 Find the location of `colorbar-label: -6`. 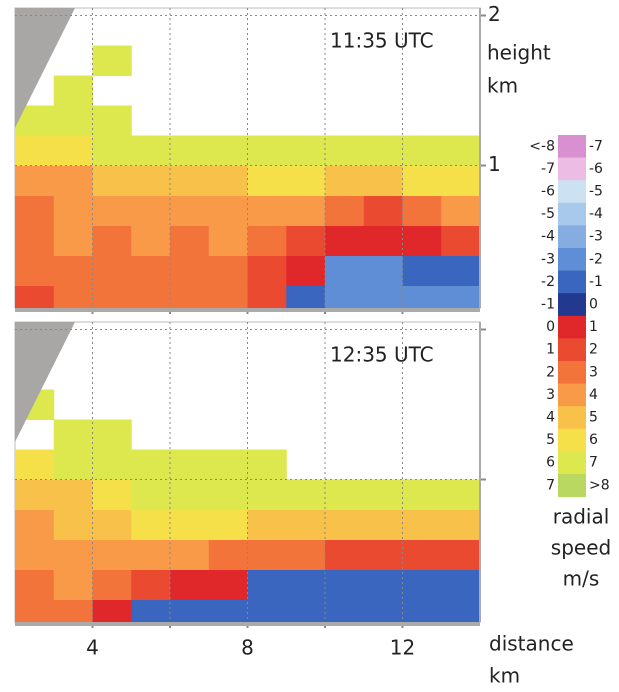

colorbar-label: -6 is located at coordinates (596, 169).